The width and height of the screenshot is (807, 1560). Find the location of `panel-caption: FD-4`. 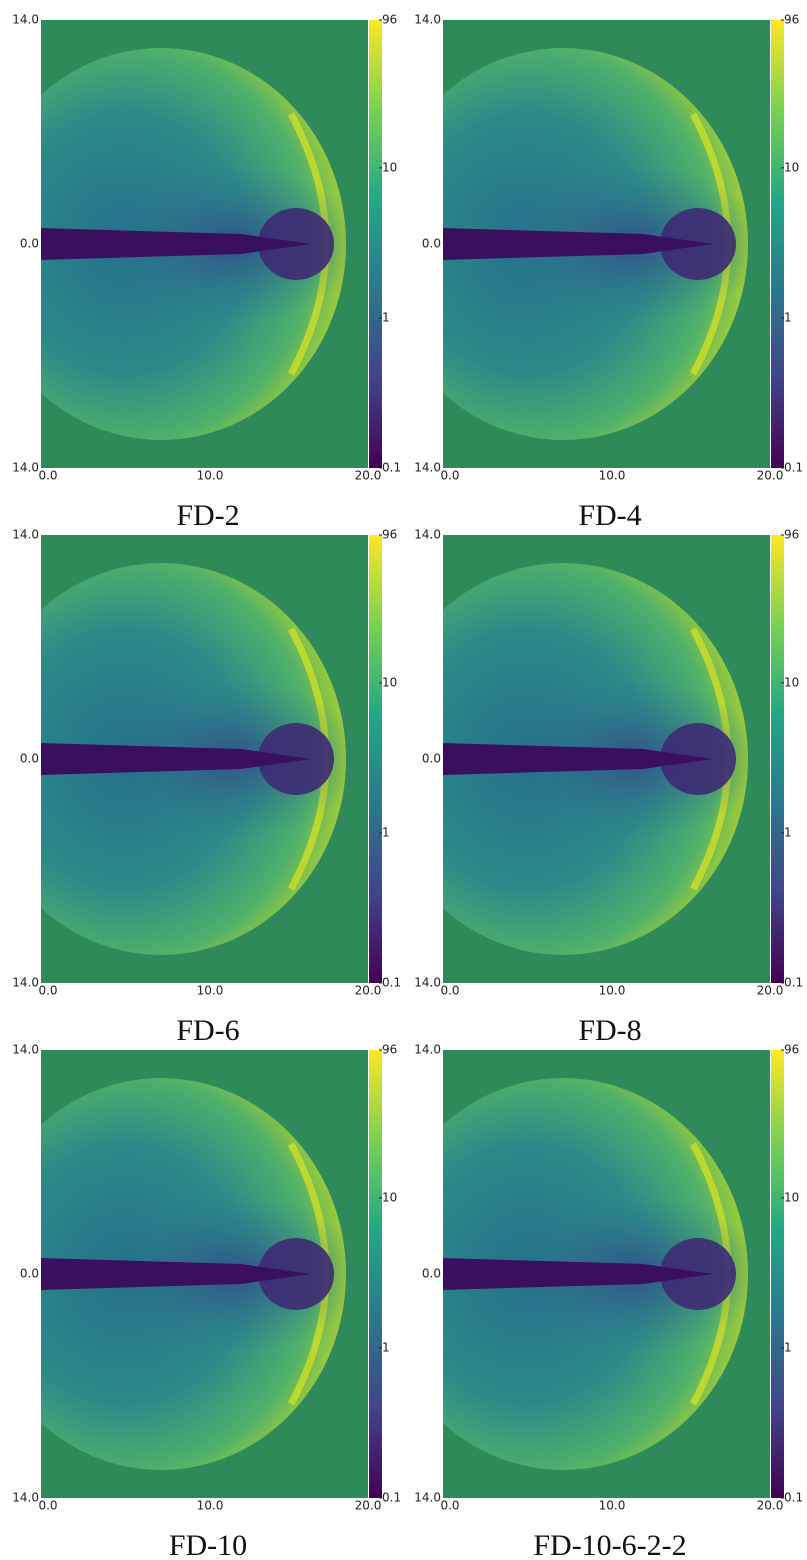

panel-caption: FD-4 is located at coordinates (609, 515).